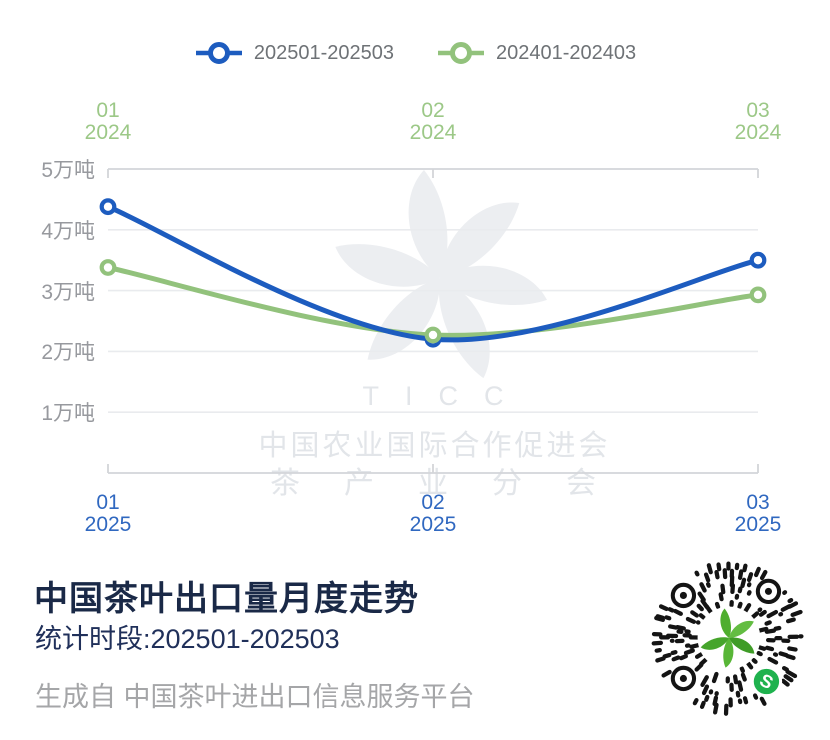 Image resolution: width=830 pixels, height=740 pixels. I want to click on qr-dot-matrix, so click(727, 638).